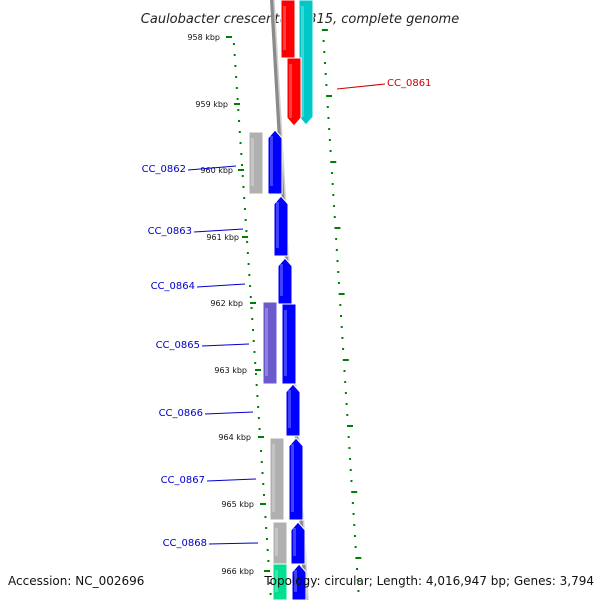  What do you see at coordinates (226, 303) in the screenshot?
I see `tick-label: 962 kbp` at bounding box center [226, 303].